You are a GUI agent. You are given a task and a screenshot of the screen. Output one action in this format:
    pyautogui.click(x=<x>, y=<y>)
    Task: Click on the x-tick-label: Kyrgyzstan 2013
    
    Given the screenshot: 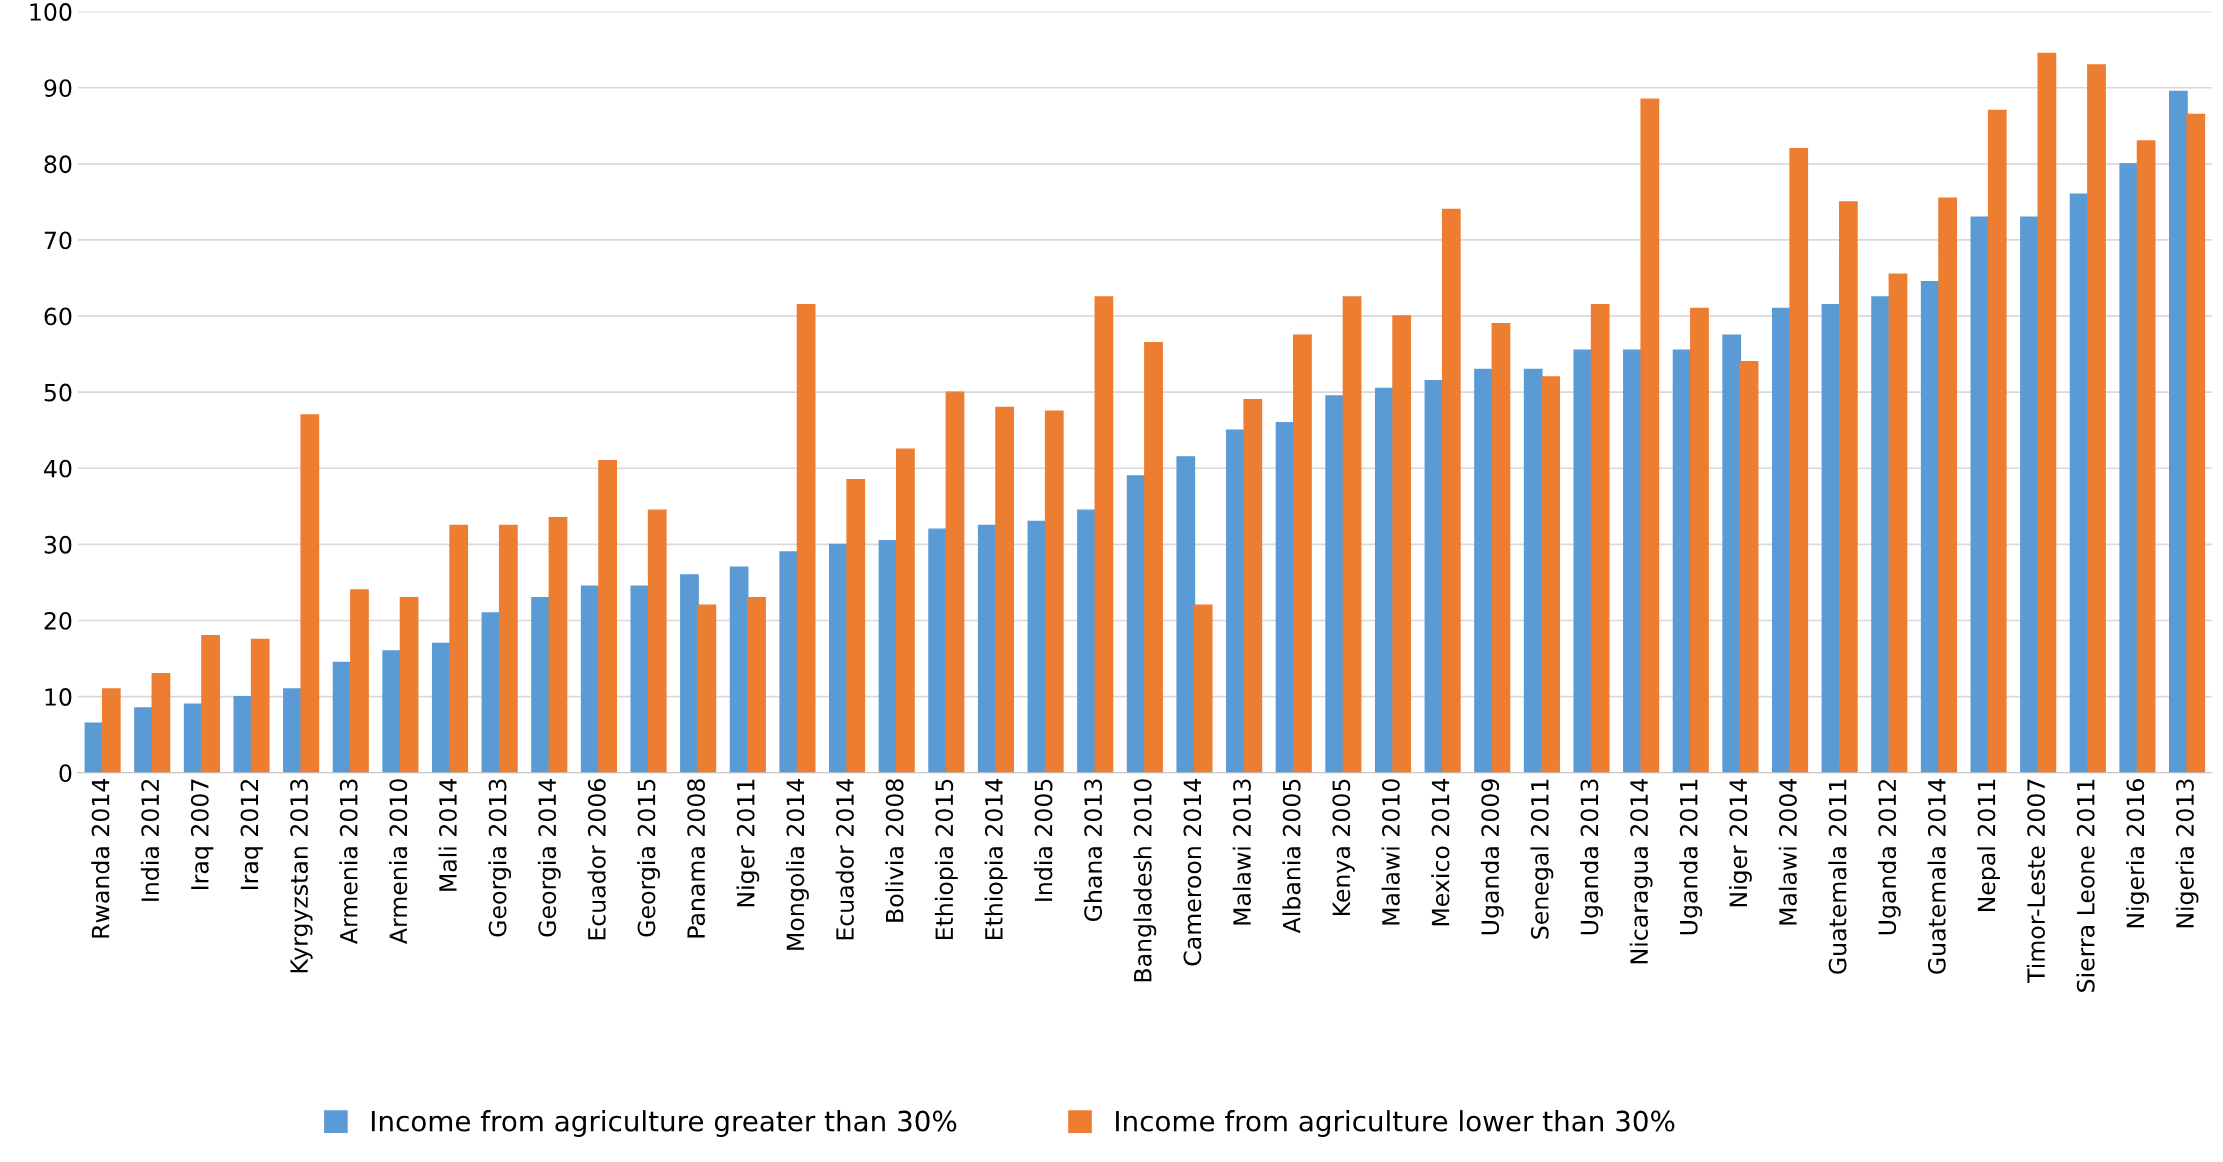 What is the action you would take?
    pyautogui.click(x=301, y=876)
    